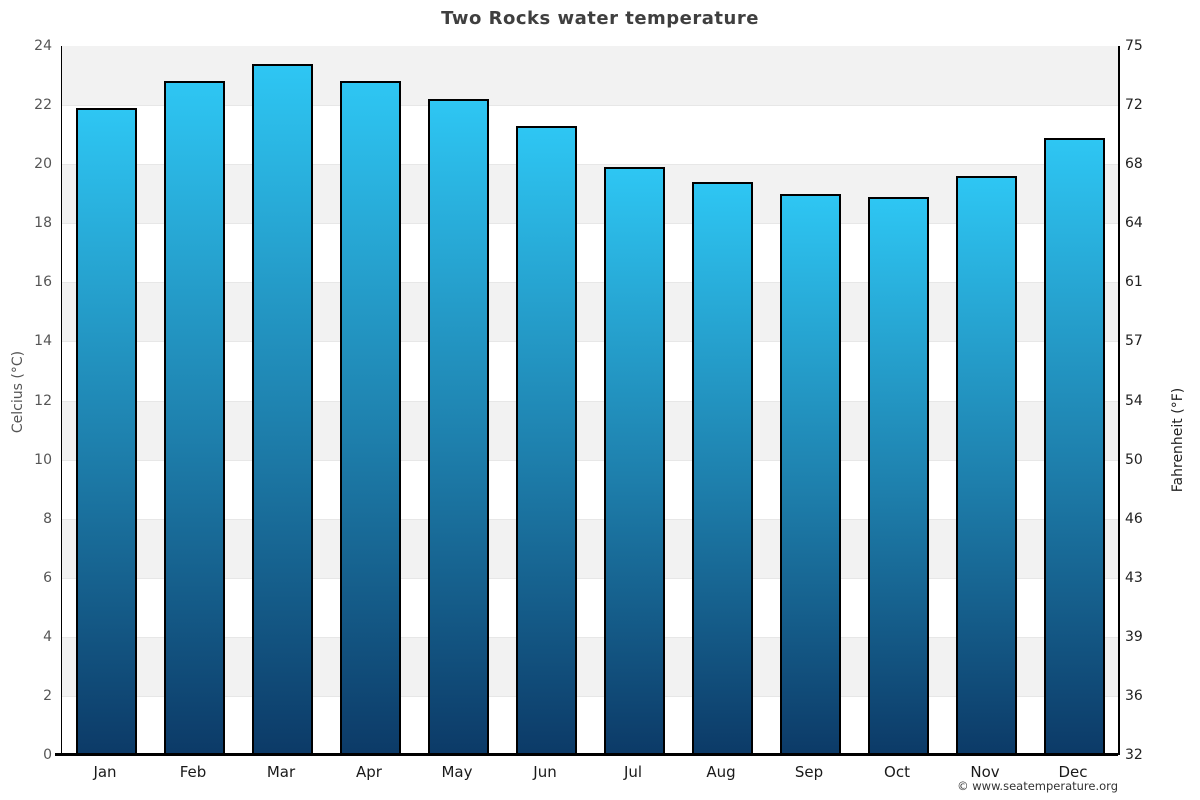  Describe the element at coordinates (1074, 446) in the screenshot. I see `bar-dec` at that location.